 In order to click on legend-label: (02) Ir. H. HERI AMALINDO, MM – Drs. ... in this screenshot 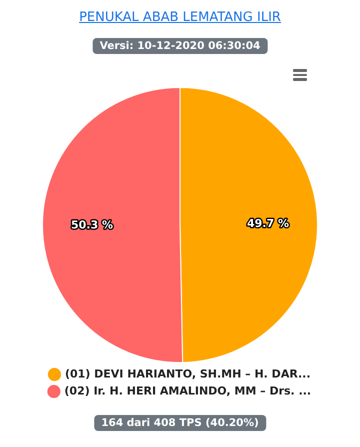, I will do `click(188, 391)`.